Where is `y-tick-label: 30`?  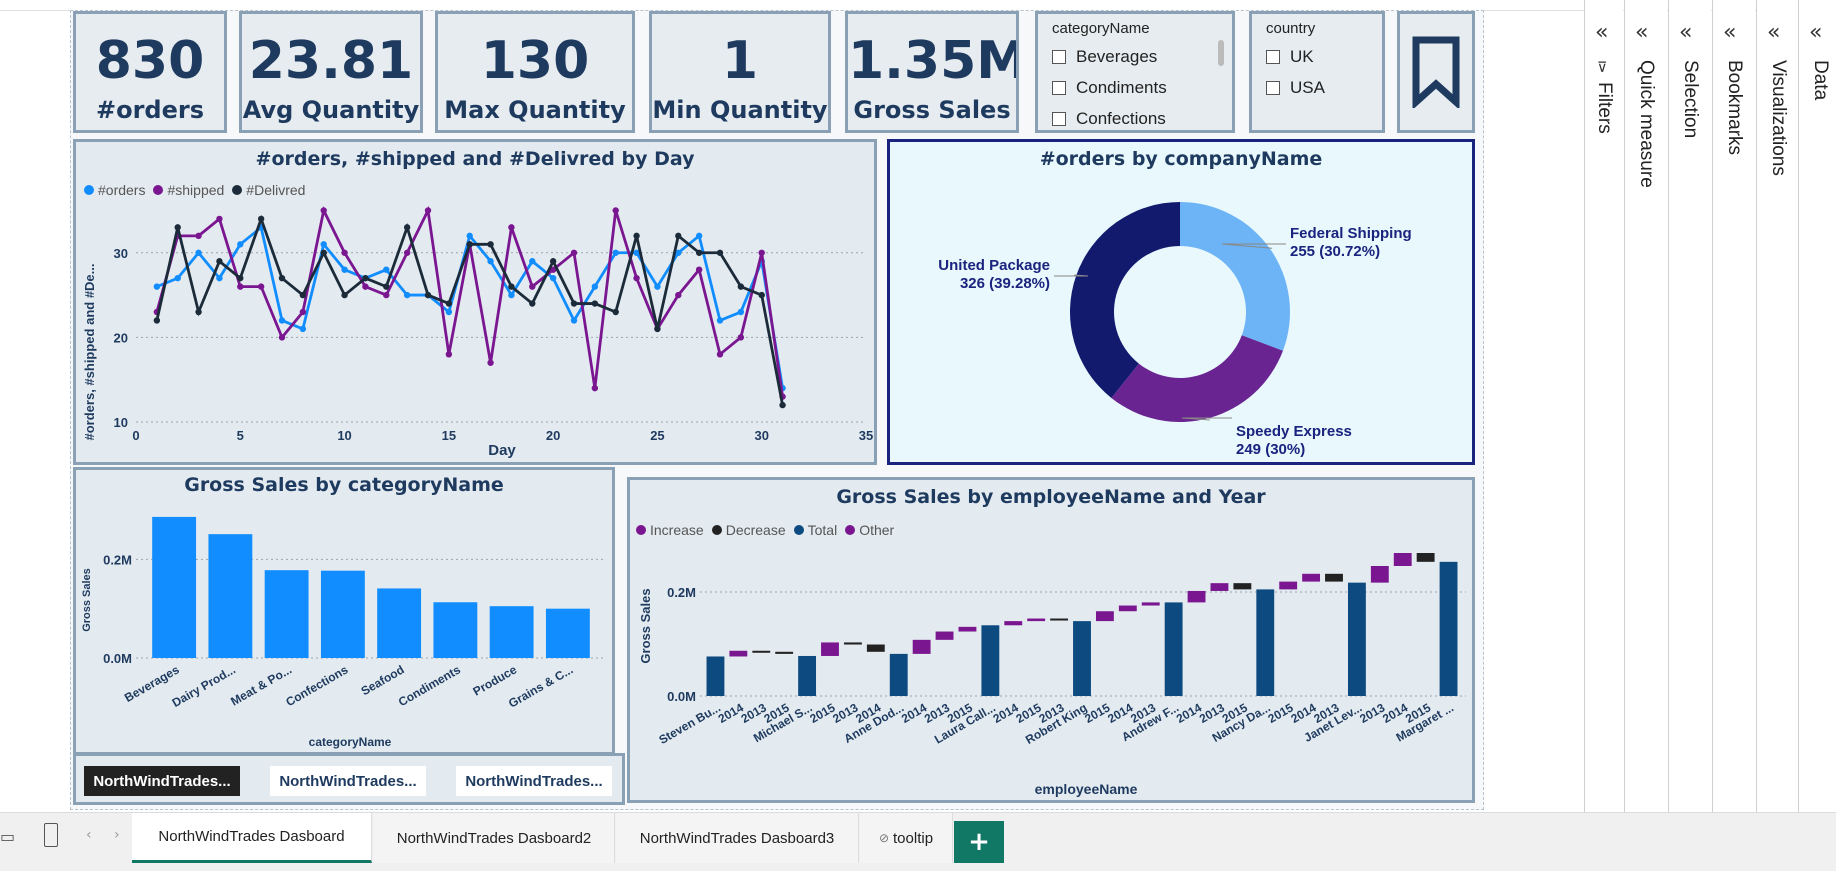 y-tick-label: 30 is located at coordinates (121, 253).